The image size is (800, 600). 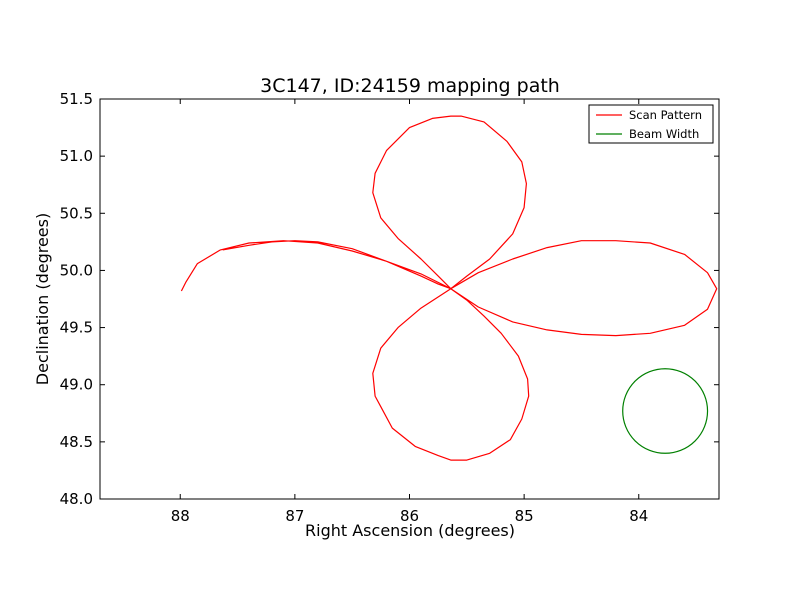 I want to click on y-tick-label: 50.5, so click(x=76, y=213).